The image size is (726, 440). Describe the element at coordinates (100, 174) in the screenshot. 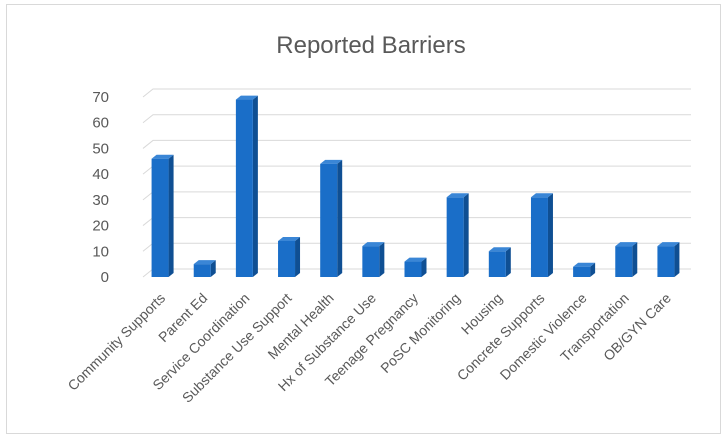

I see `y-tick-label: 40` at that location.